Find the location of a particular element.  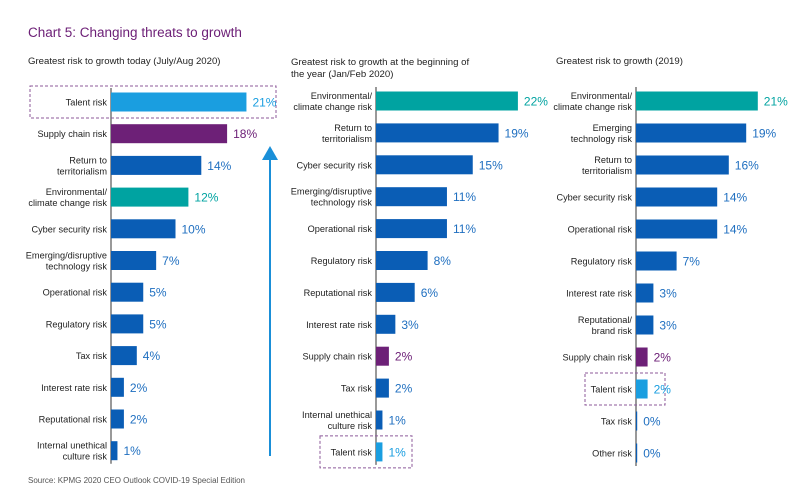

panel-1-value-label: 1% is located at coordinates (132, 451).